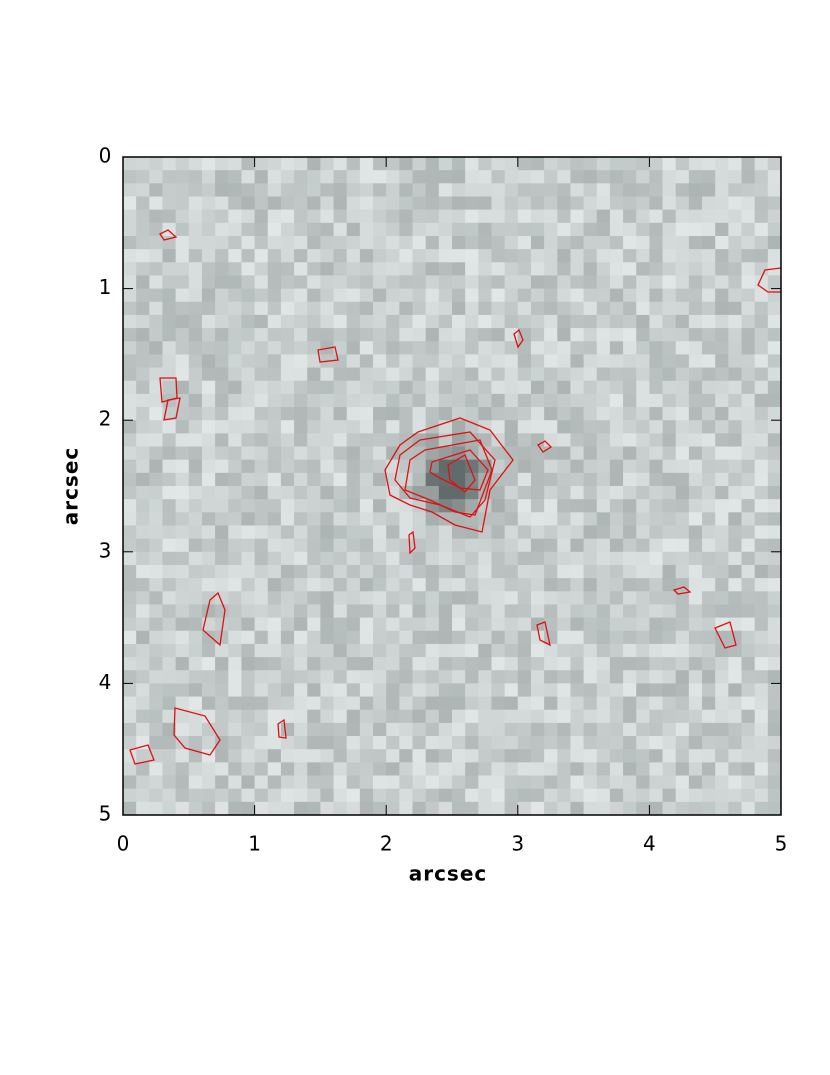 The height and width of the screenshot is (1075, 830). Describe the element at coordinates (517, 844) in the screenshot. I see `x-tick-label: 3` at that location.